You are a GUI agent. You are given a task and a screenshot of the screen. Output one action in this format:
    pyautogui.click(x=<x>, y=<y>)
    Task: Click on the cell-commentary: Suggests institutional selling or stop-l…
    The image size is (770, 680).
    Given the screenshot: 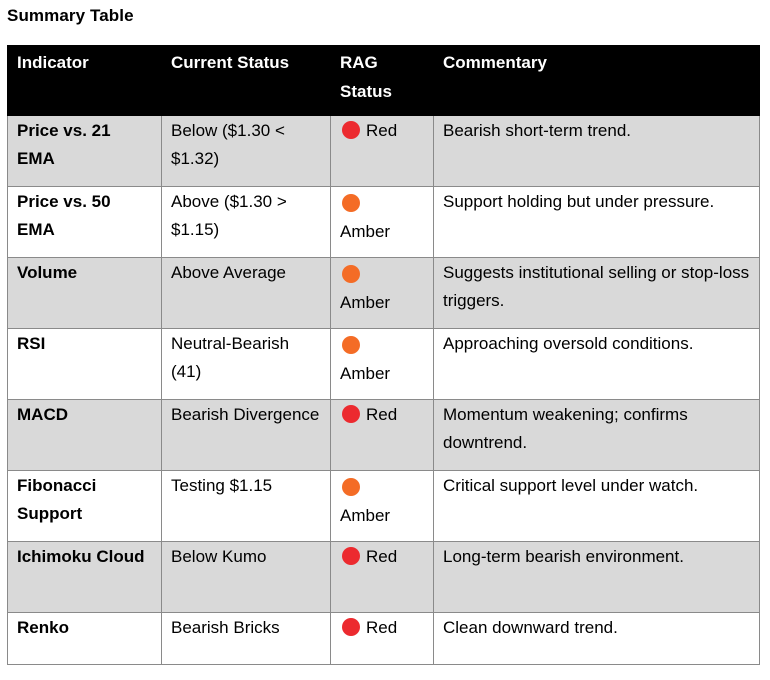 What is the action you would take?
    pyautogui.click(x=596, y=293)
    